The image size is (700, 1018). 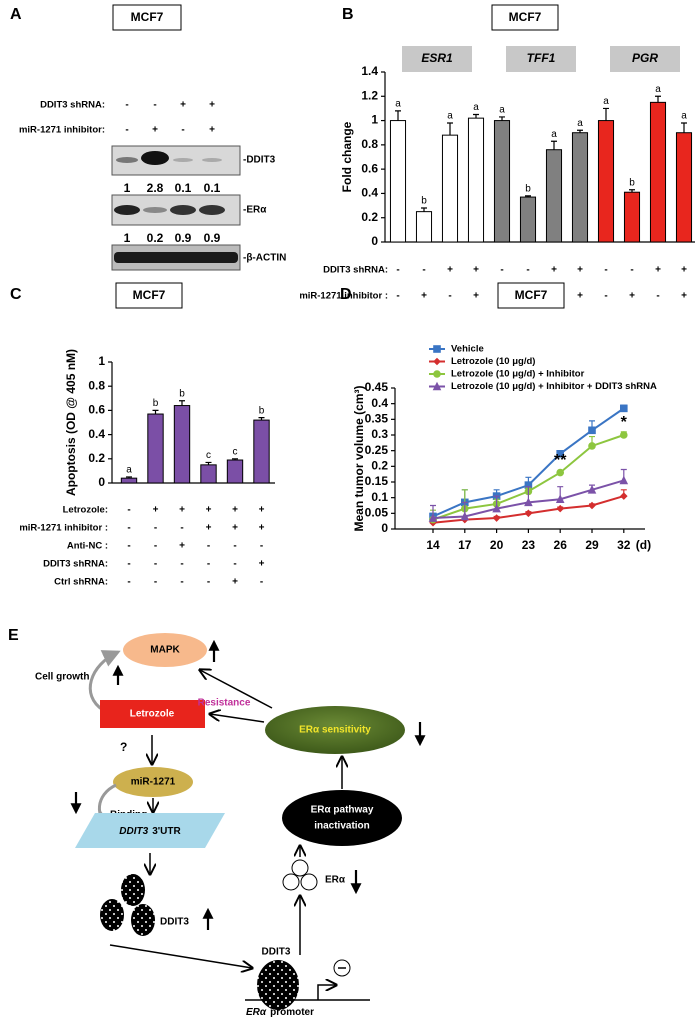 I want to click on er-sensitivity-node, so click(x=335, y=730).